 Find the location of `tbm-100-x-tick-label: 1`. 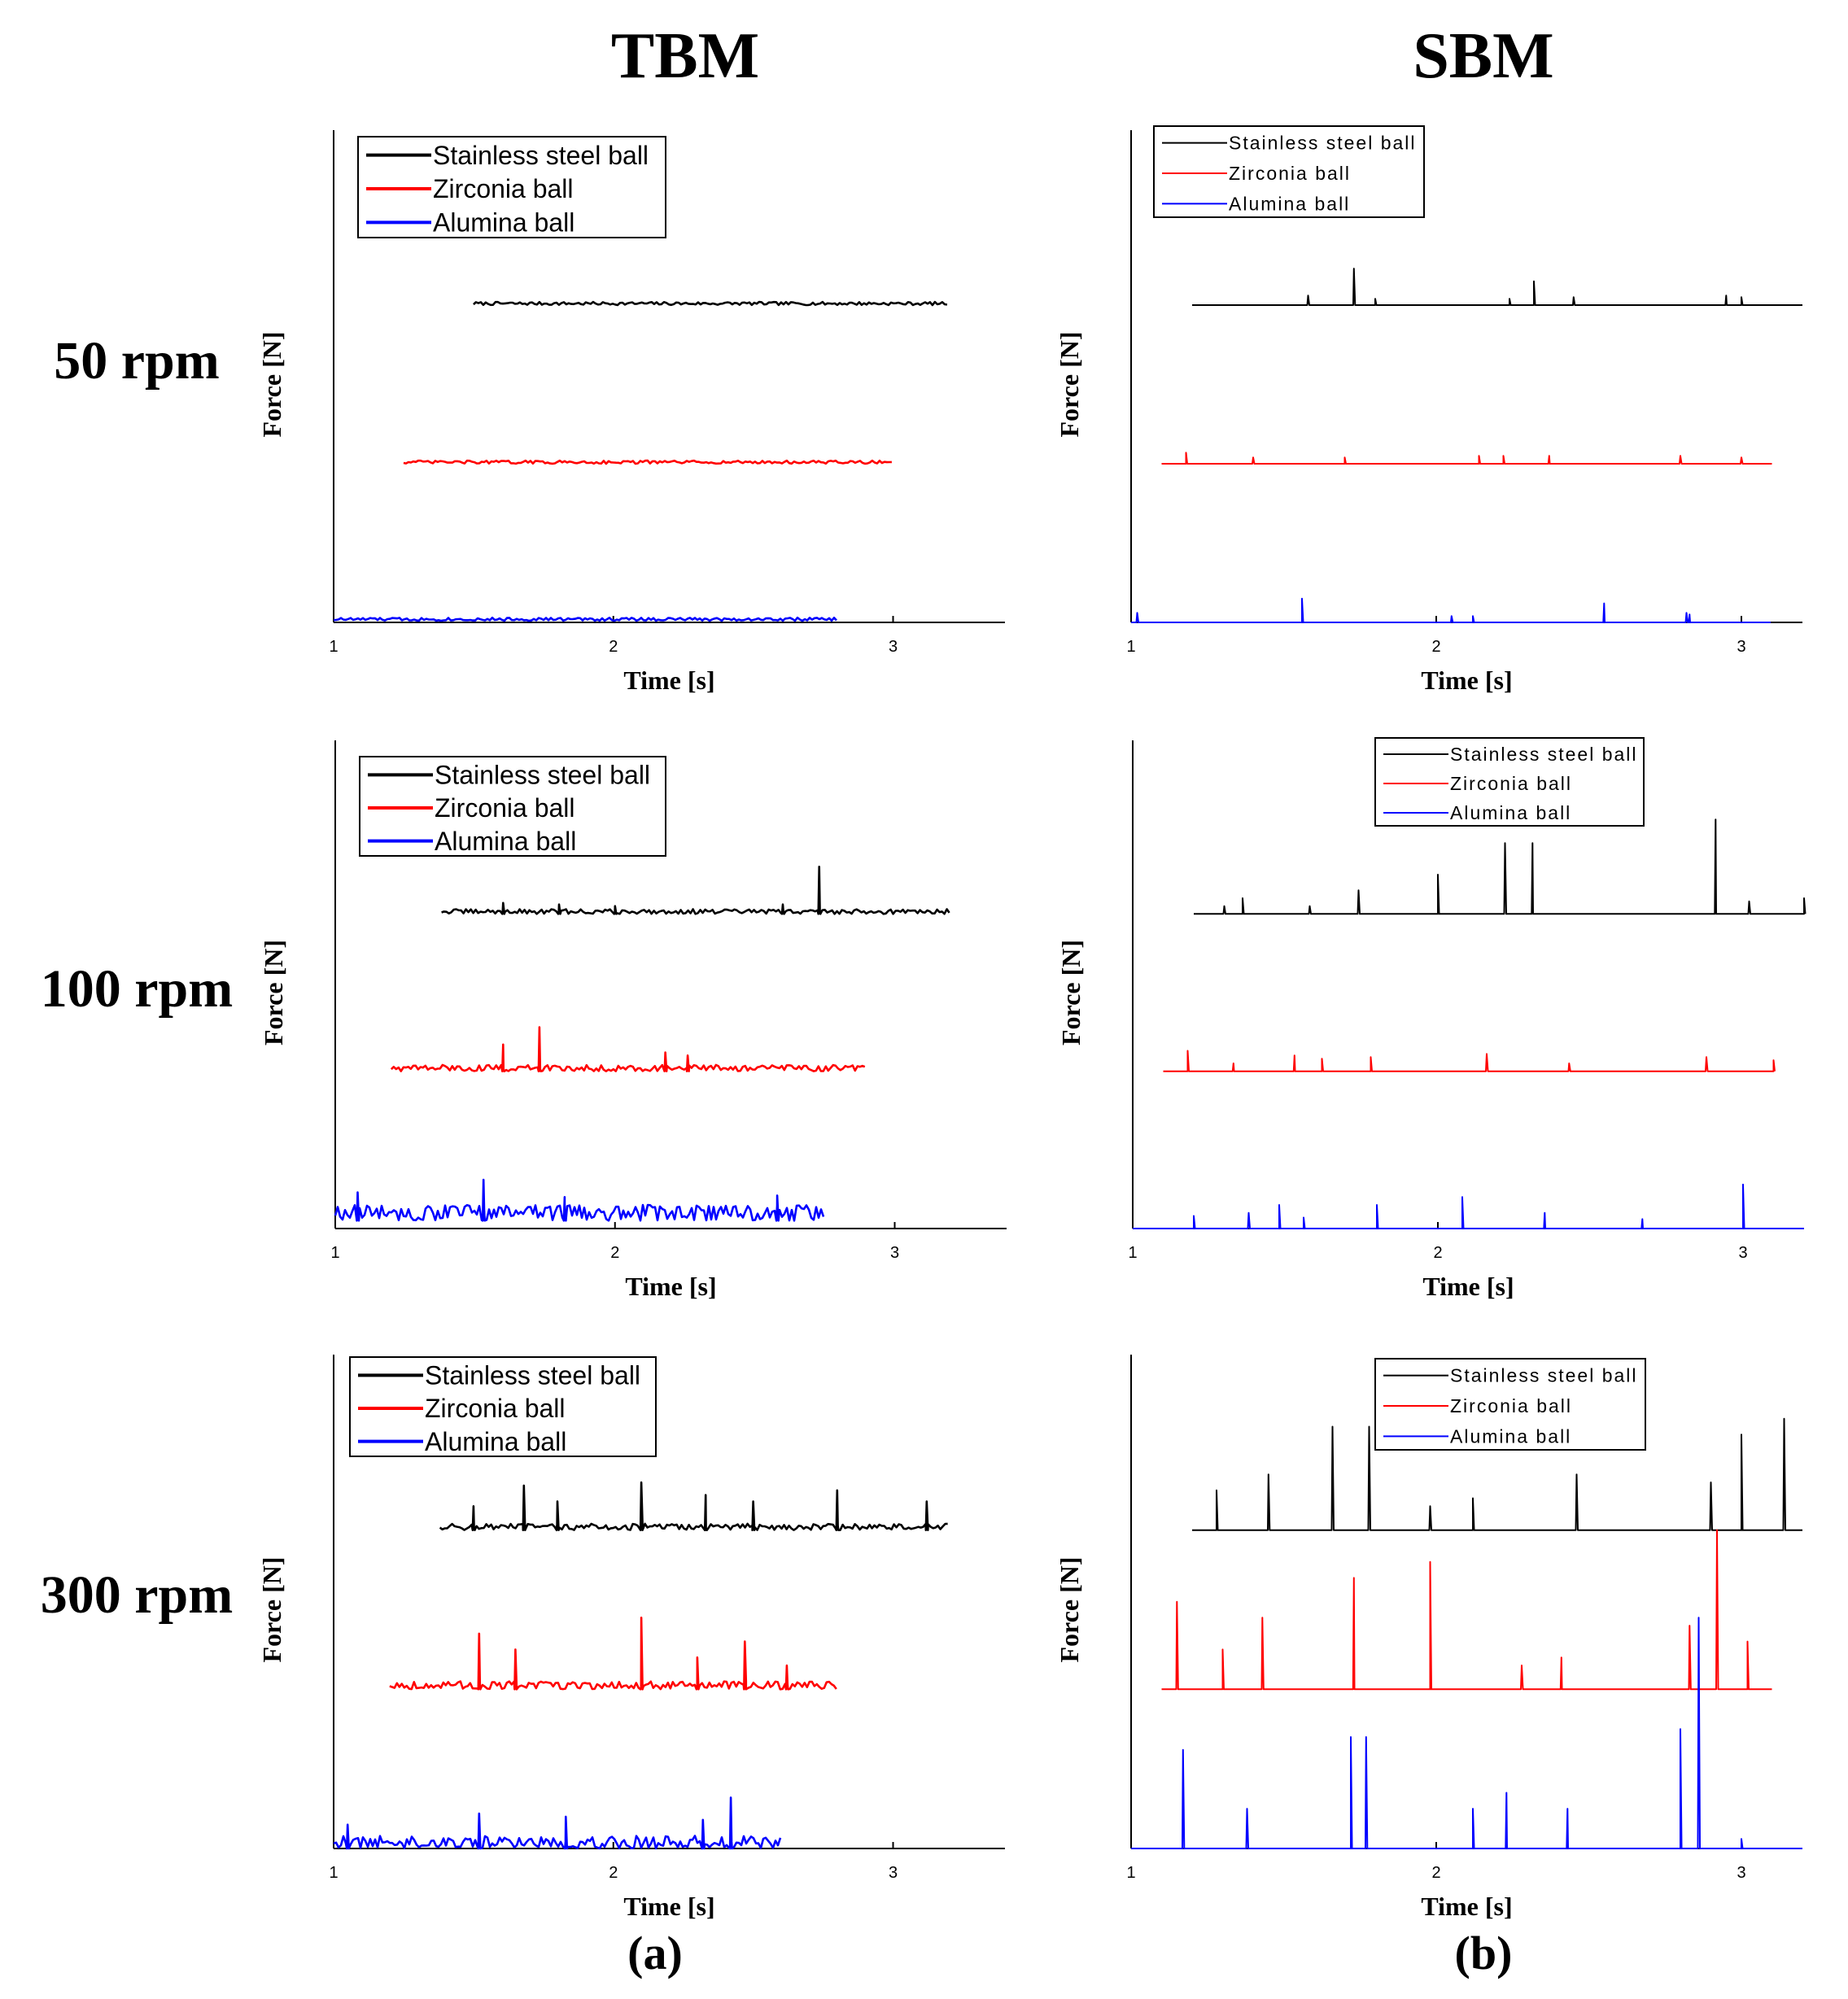

tbm-100-x-tick-label: 1 is located at coordinates (334, 1253).